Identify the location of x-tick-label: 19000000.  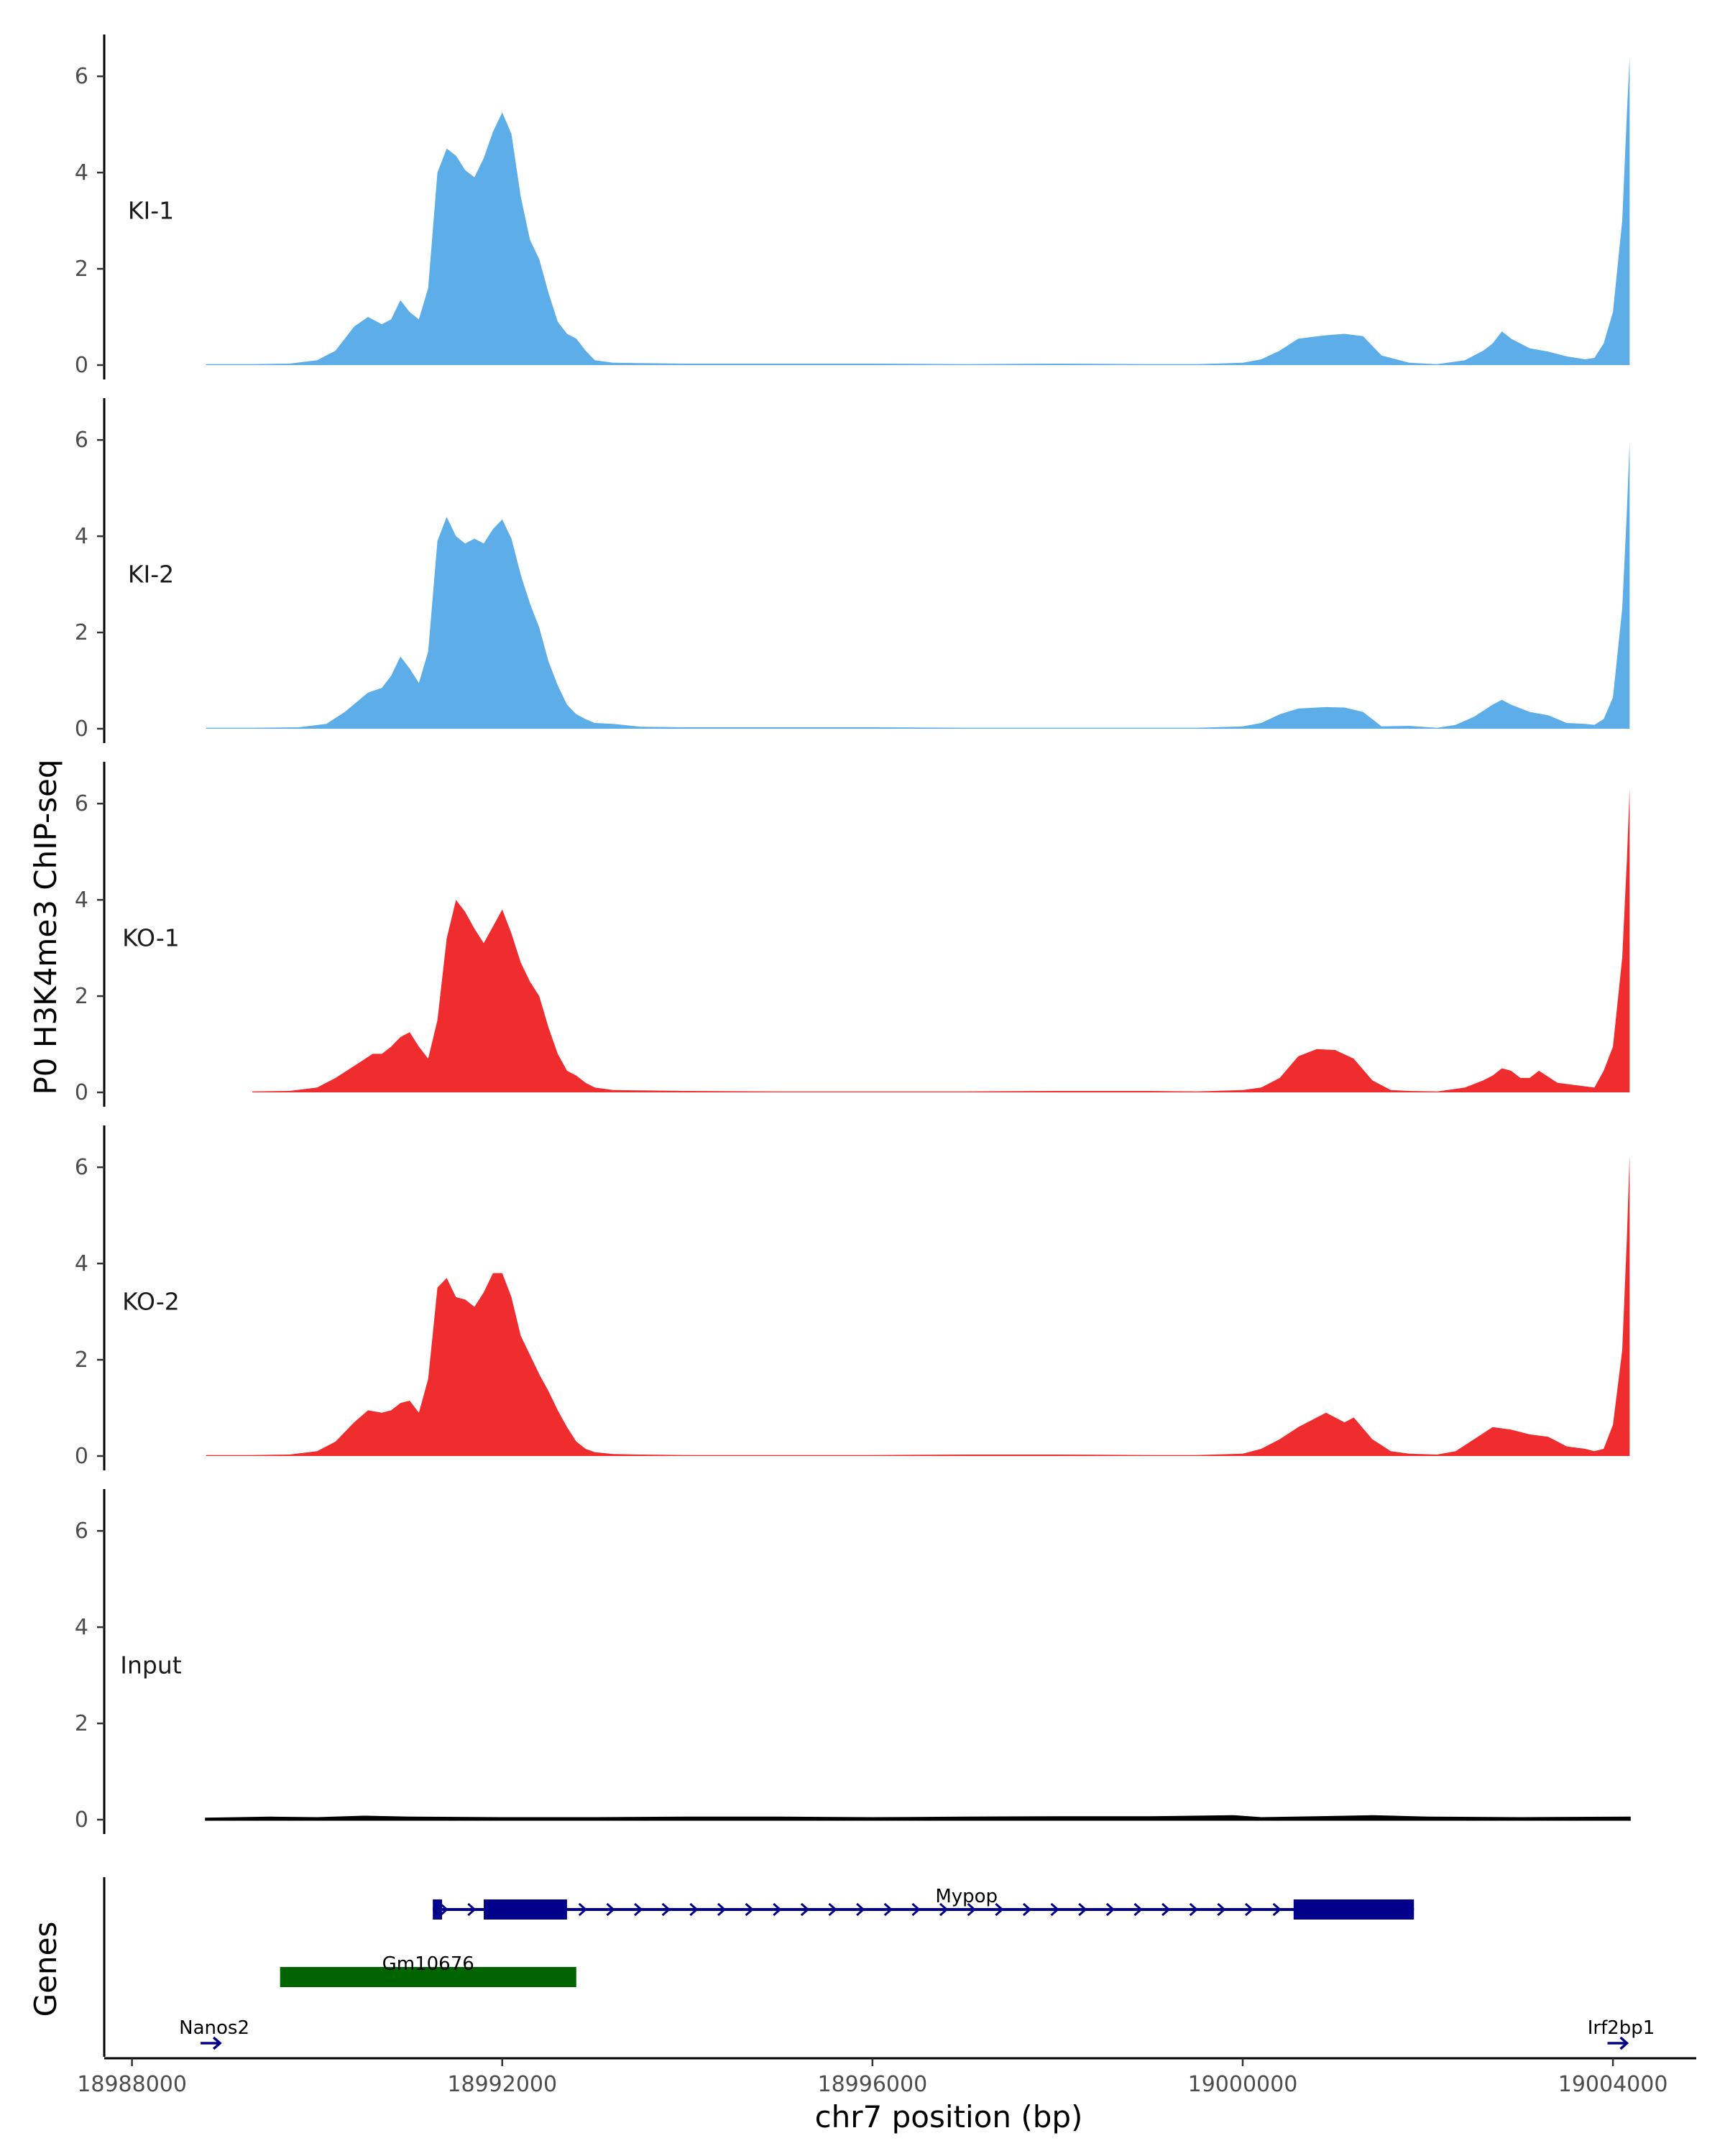
(1243, 2084).